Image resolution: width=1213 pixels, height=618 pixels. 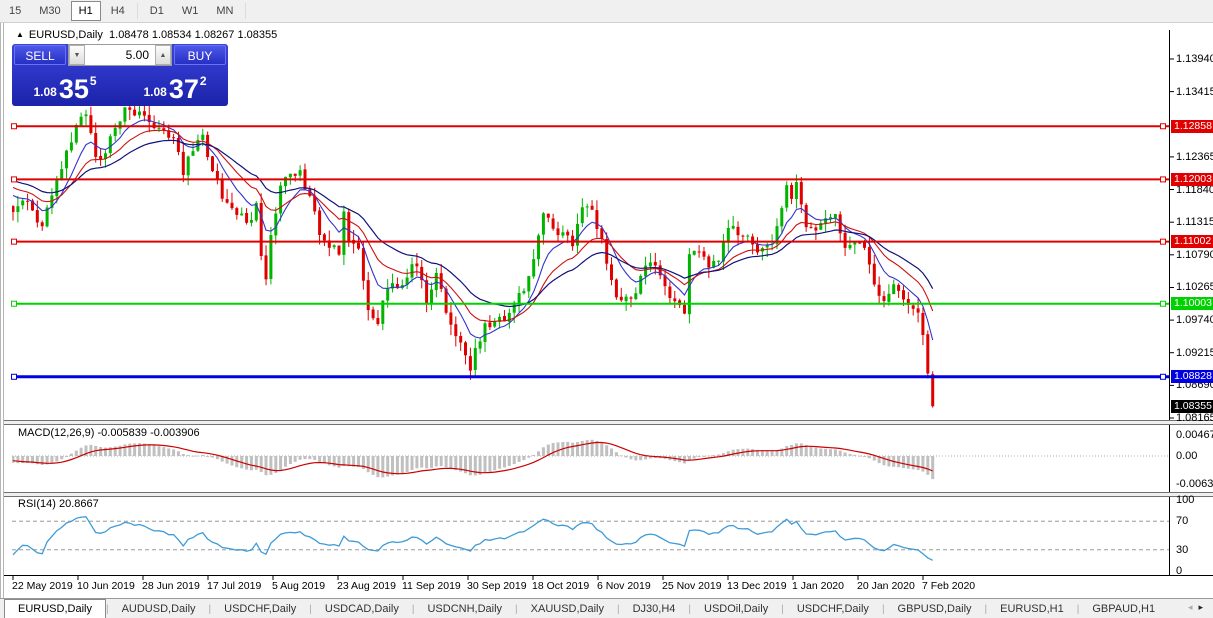 I want to click on macd-axis-label: 0.00, so click(x=1187, y=456).